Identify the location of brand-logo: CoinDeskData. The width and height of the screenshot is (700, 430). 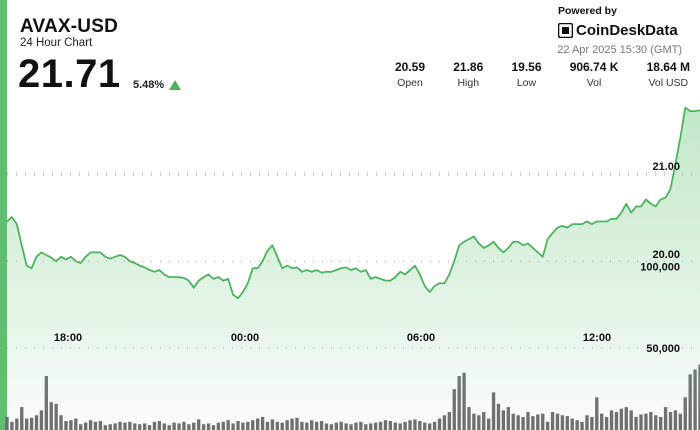
(618, 30).